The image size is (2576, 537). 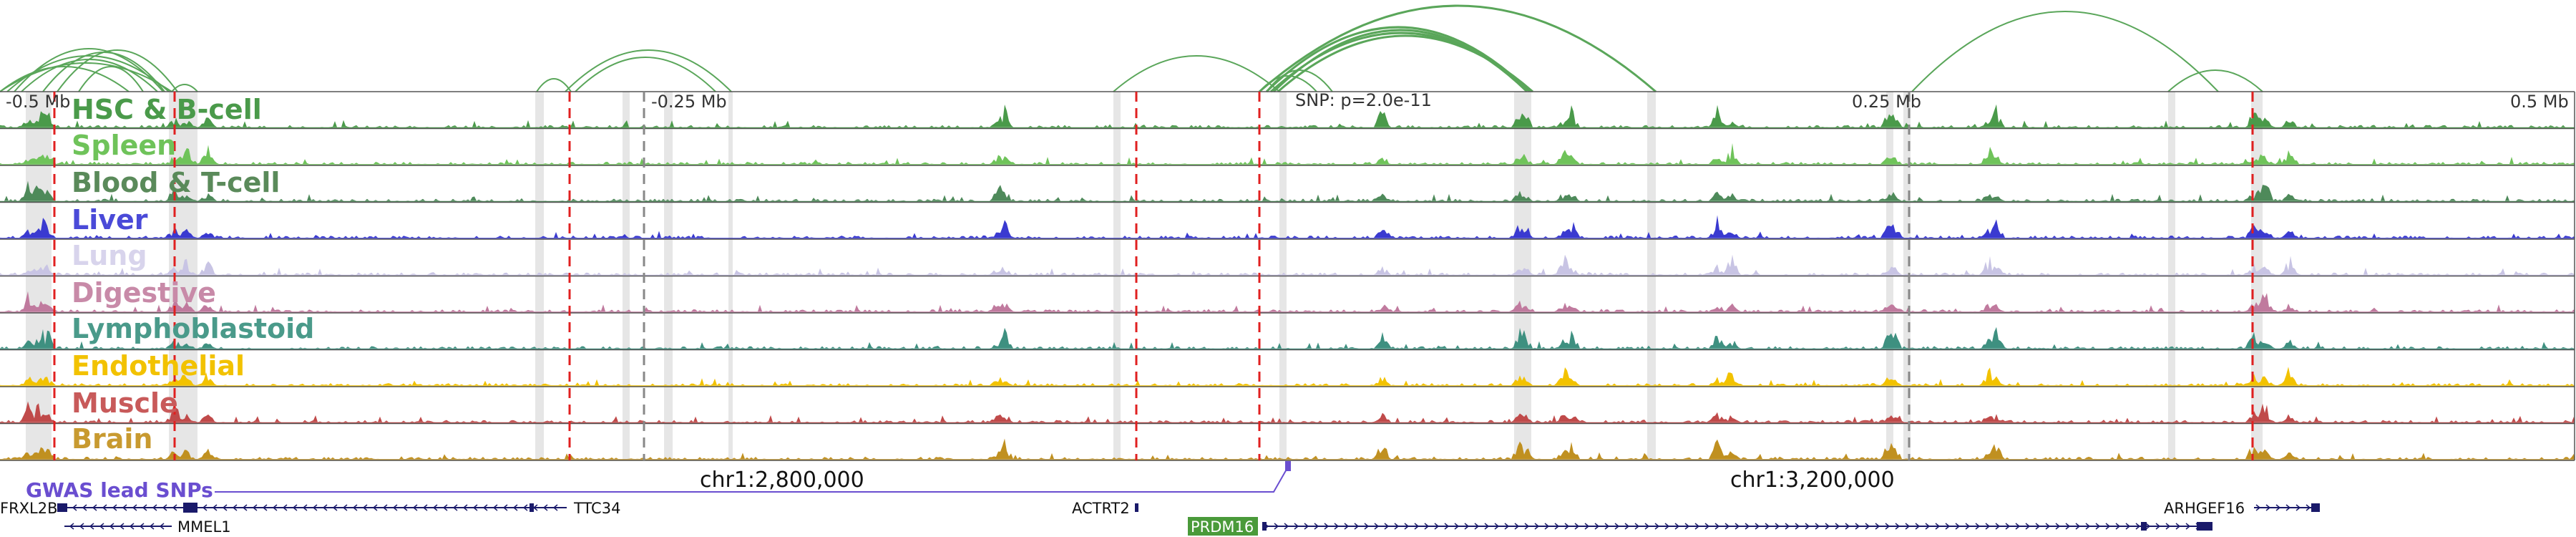 I want to click on gene-label-arhgef16: ARHGEF16, so click(x=2204, y=508).